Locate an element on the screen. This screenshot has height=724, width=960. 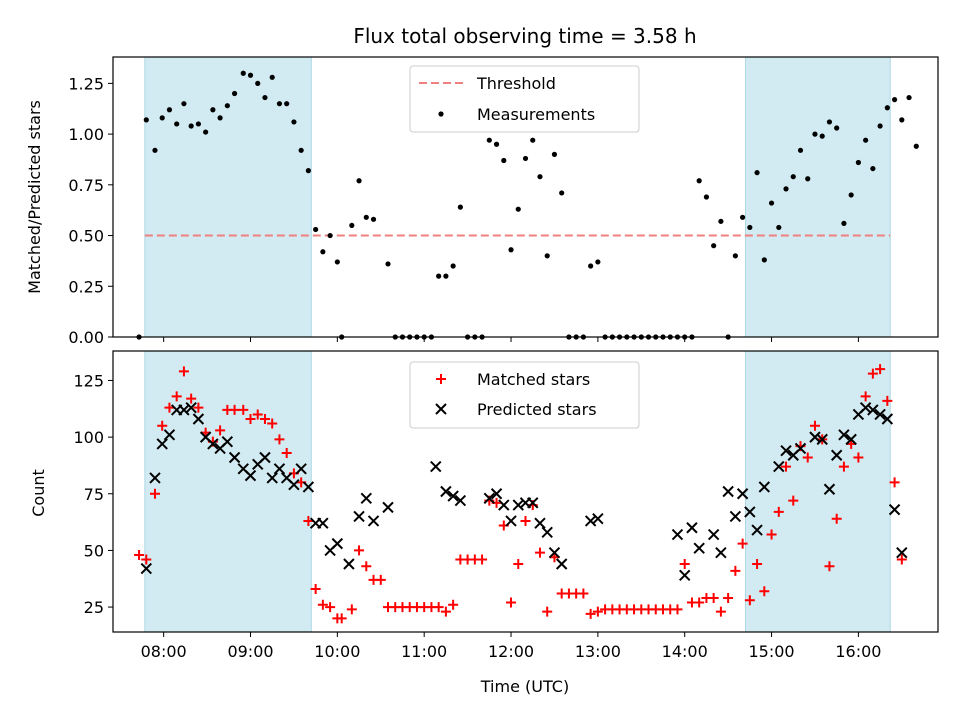
bottom-y-axis-label: Count is located at coordinates (38, 493).